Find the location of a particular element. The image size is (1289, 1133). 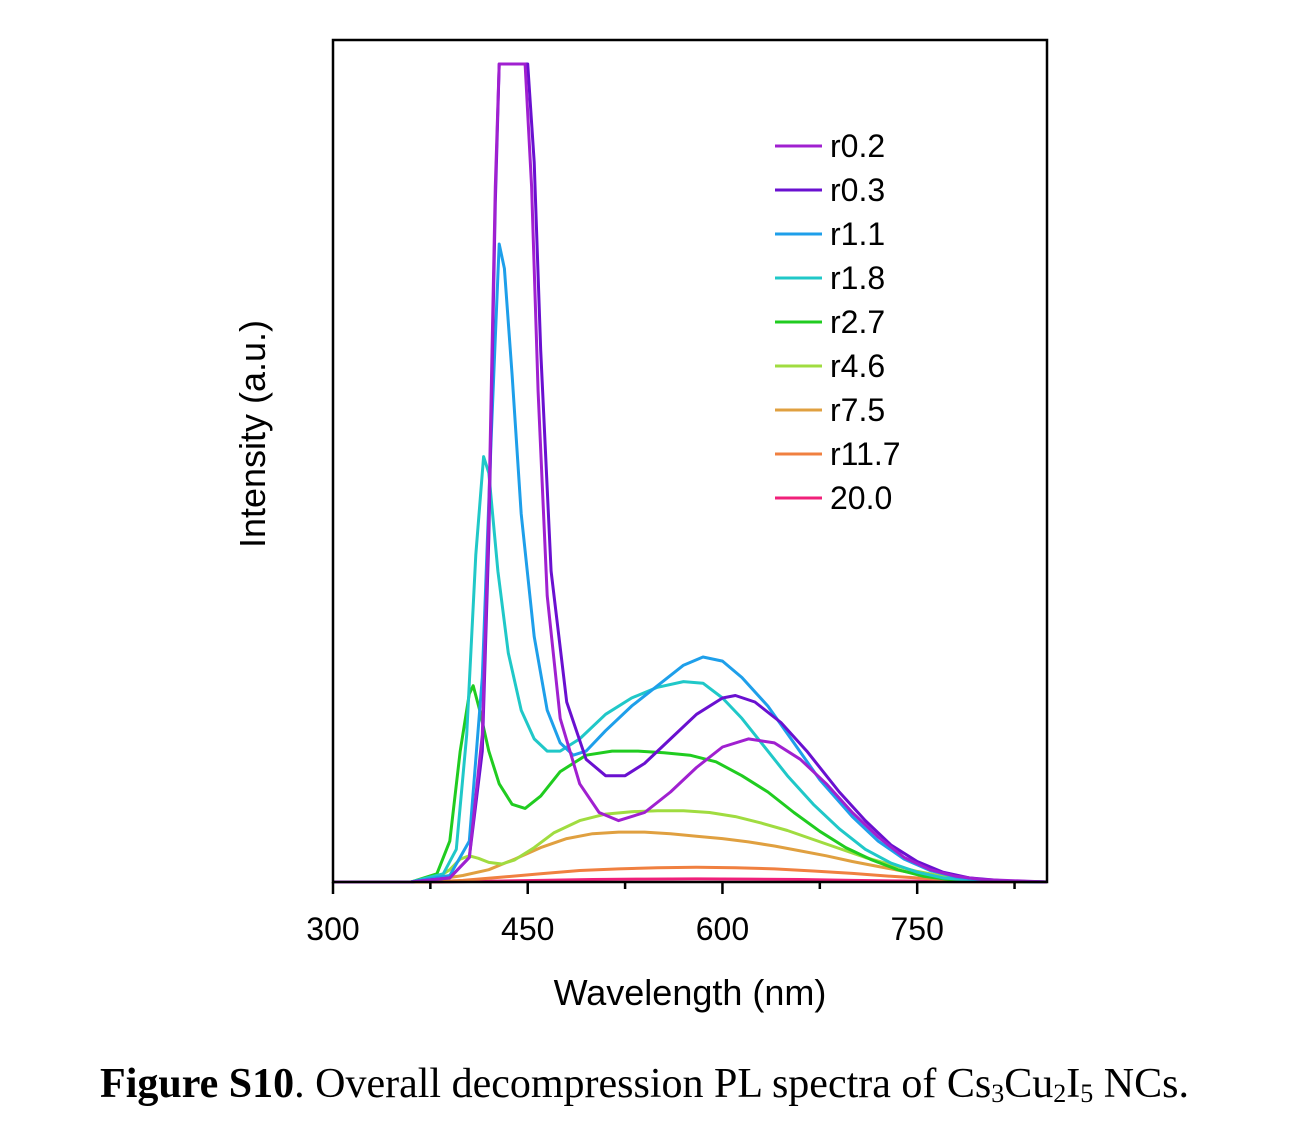

legend-label-20.0: 20.0 is located at coordinates (861, 498).